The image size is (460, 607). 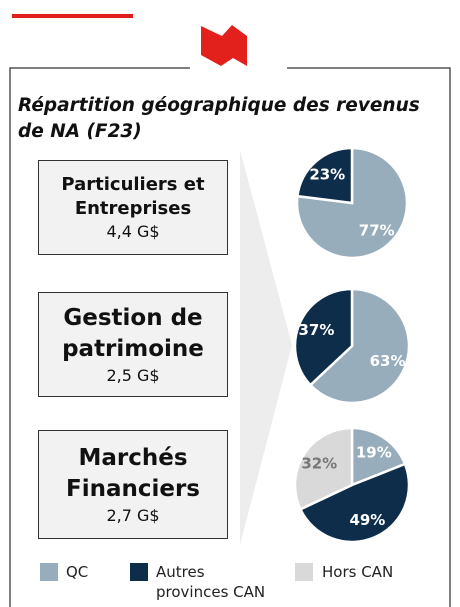 I want to click on legend-label: Autres provinces CAN, so click(x=211, y=582).